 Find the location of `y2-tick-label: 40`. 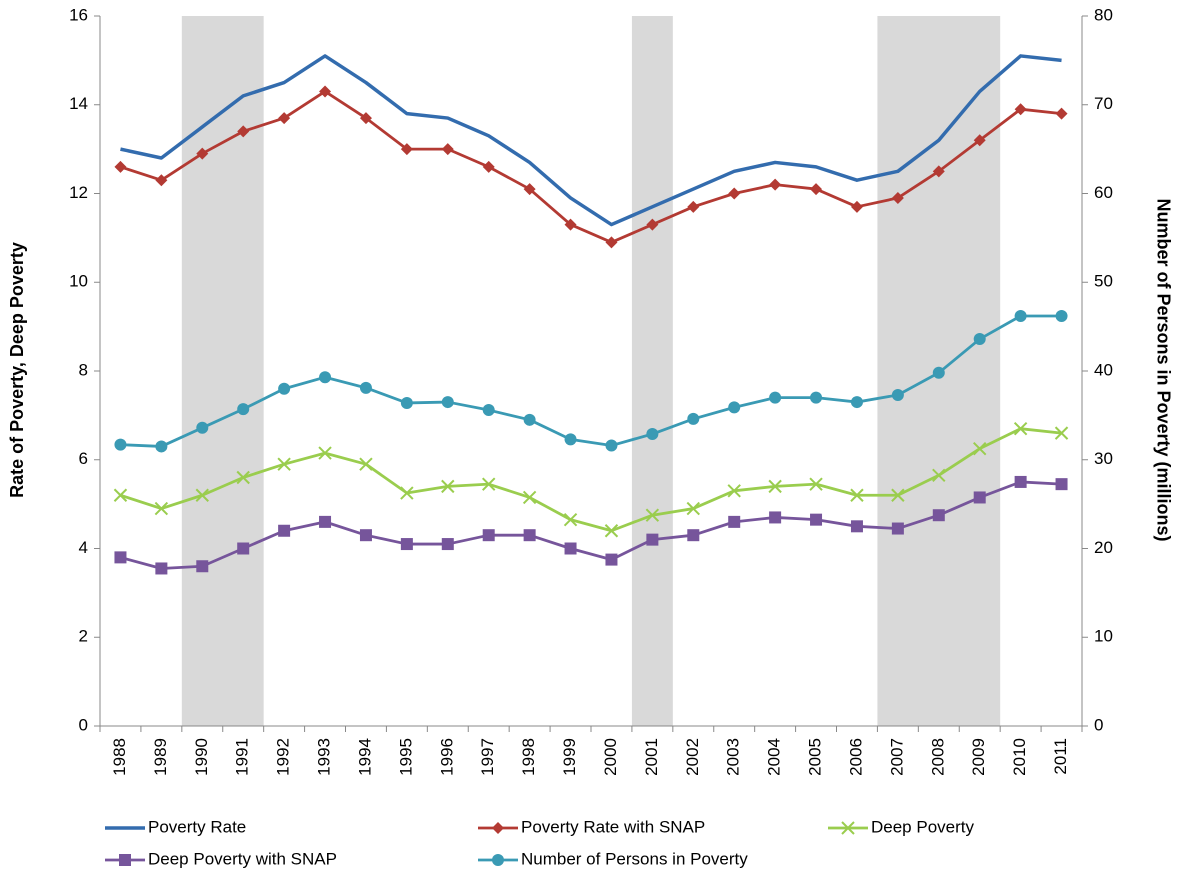

y2-tick-label: 40 is located at coordinates (1103, 369).